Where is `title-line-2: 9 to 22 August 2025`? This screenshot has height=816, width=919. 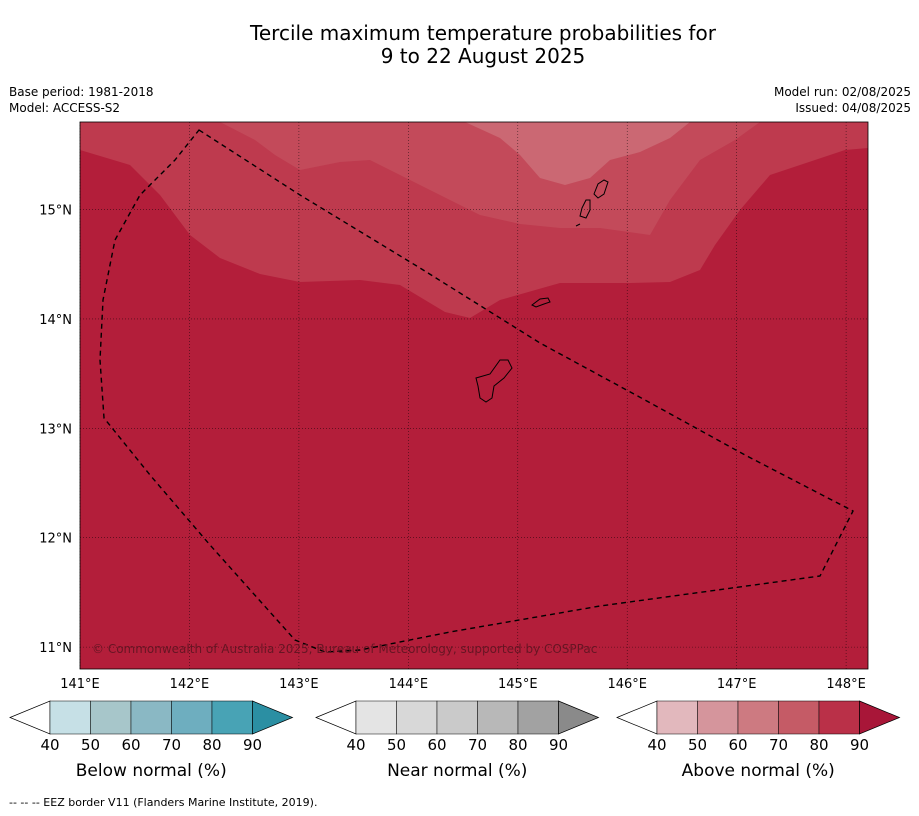
title-line-2: 9 to 22 August 2025 is located at coordinates (483, 56).